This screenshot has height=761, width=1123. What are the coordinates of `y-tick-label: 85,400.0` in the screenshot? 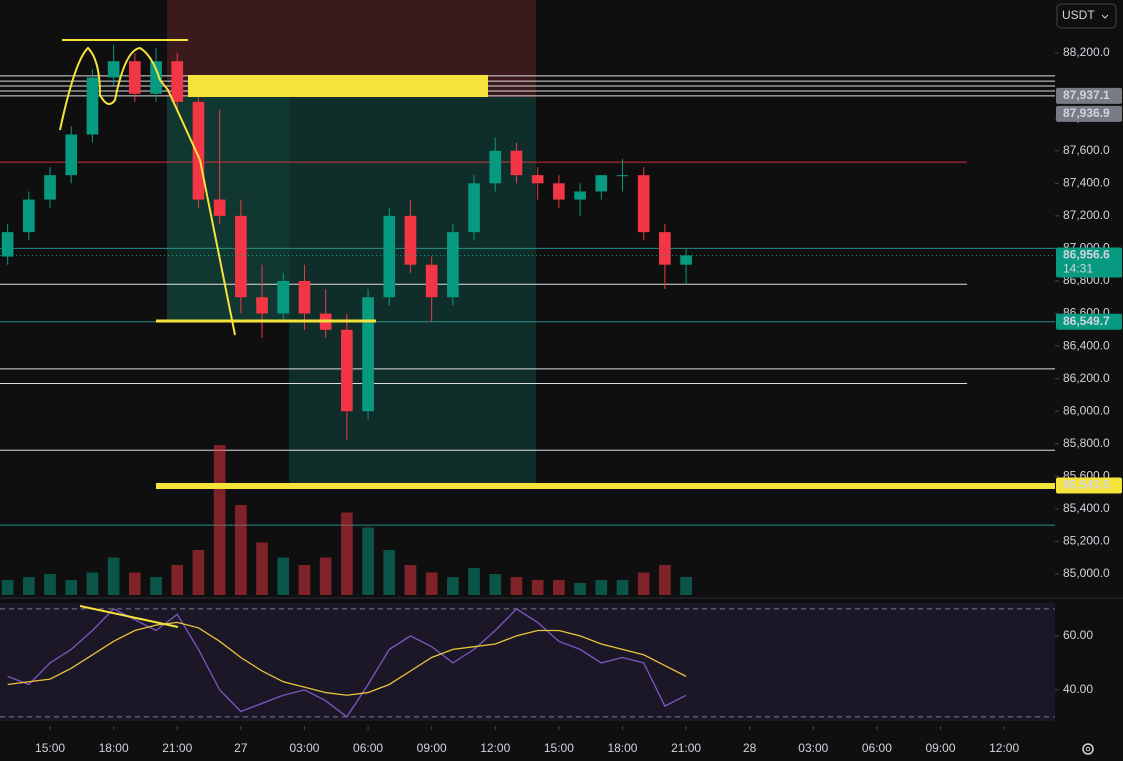 It's located at (1086, 508).